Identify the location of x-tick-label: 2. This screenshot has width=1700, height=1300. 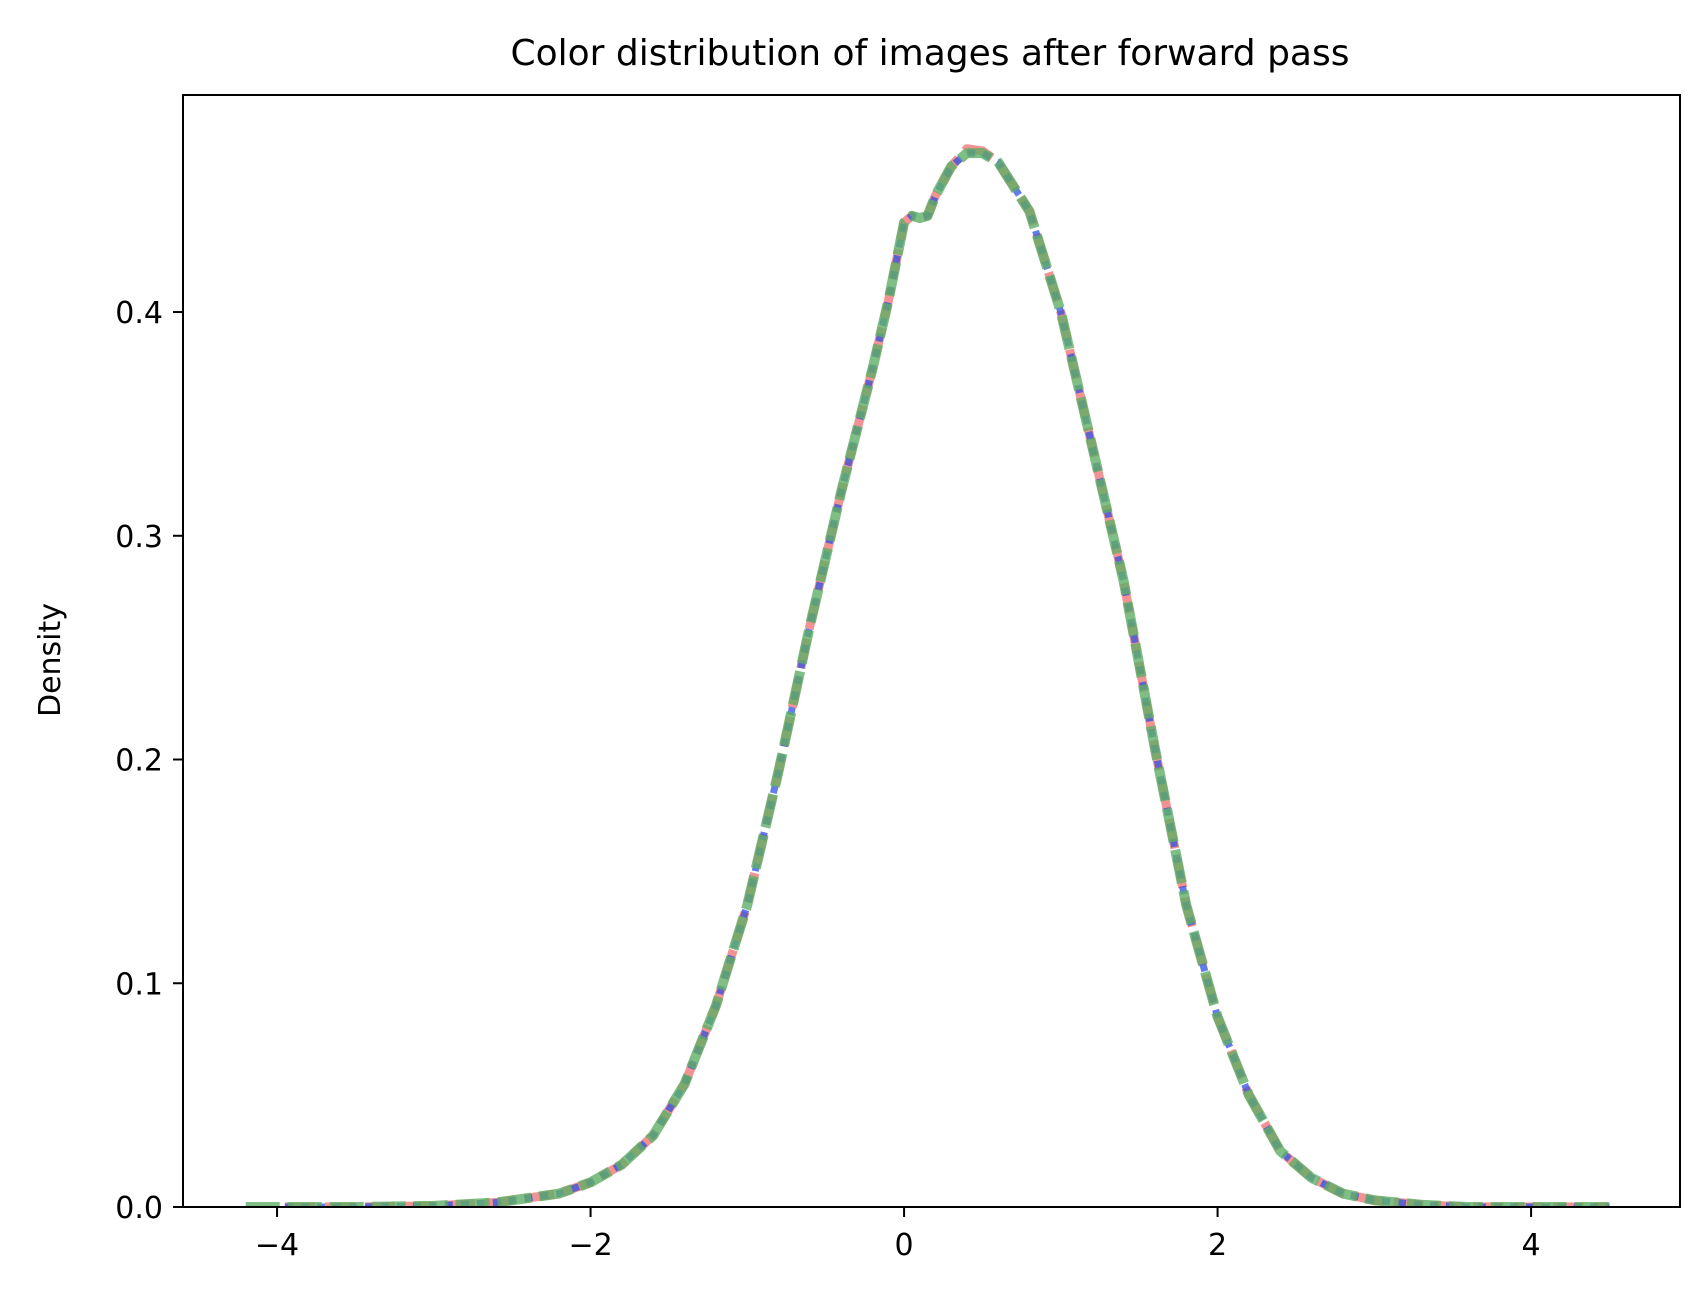
(1217, 1245).